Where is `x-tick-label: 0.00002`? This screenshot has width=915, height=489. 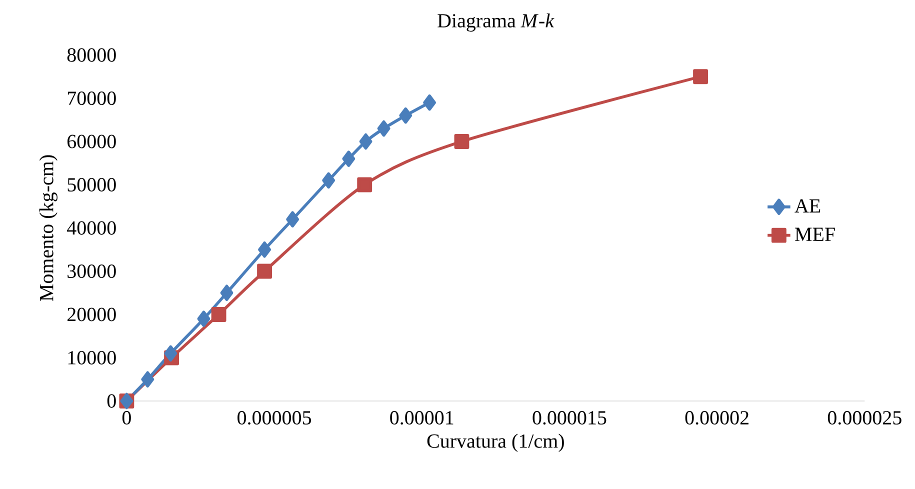 x-tick-label: 0.00002 is located at coordinates (716, 418).